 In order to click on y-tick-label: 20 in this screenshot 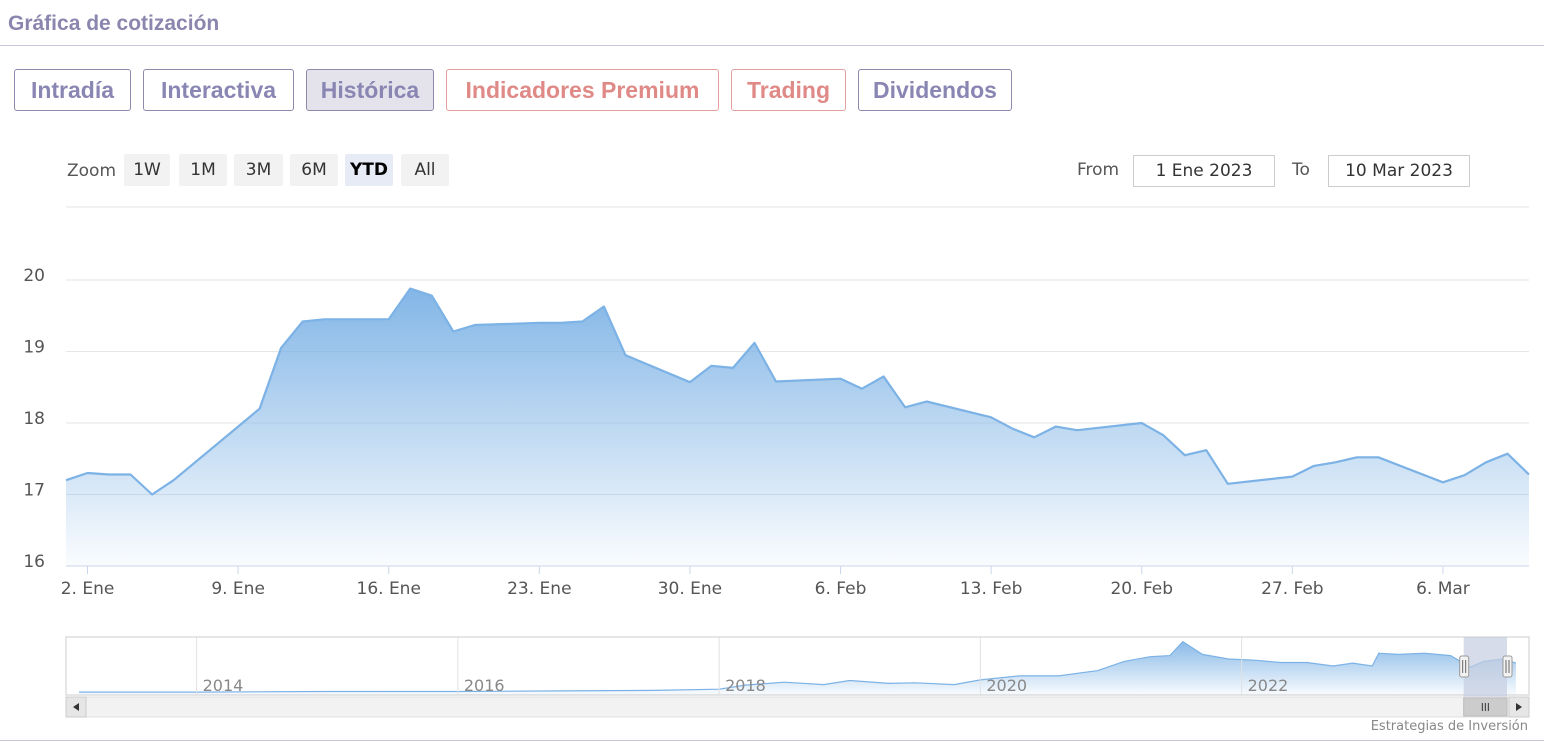, I will do `click(34, 276)`.